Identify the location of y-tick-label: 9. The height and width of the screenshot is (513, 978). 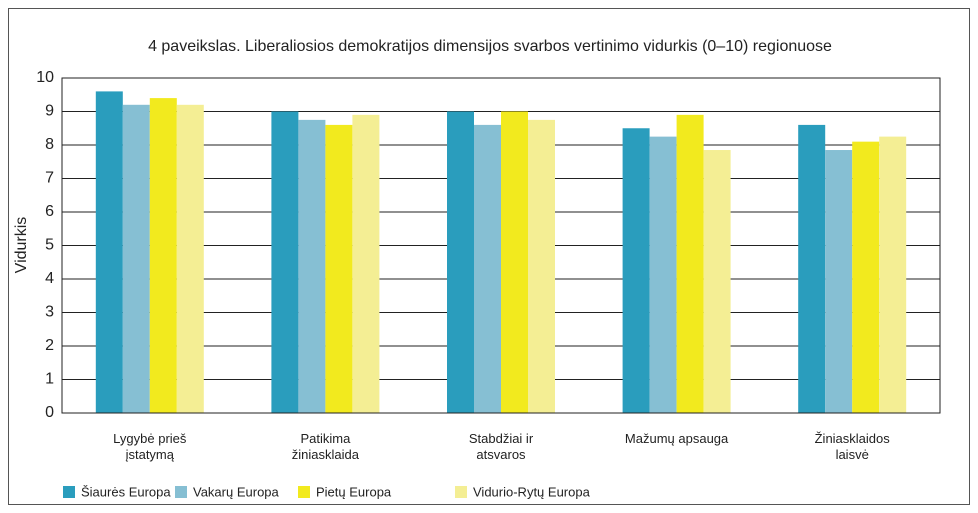
(49, 111).